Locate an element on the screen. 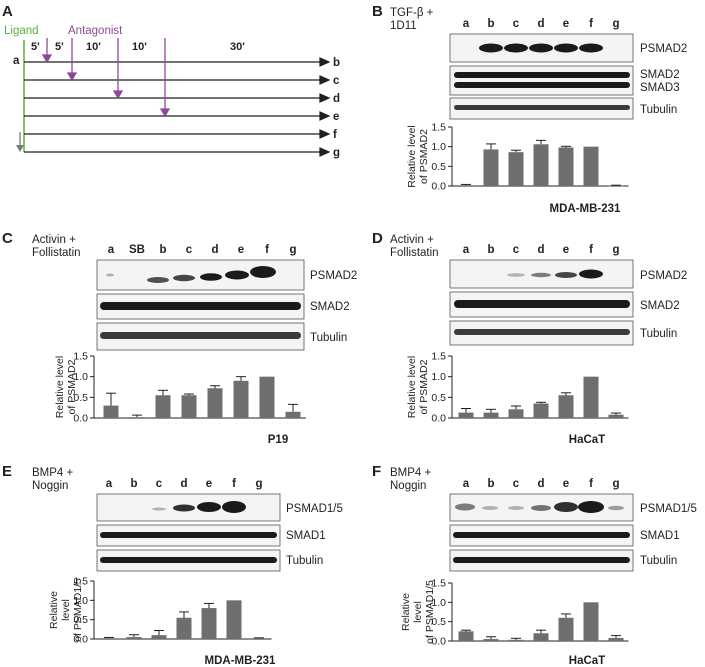 This screenshot has width=705, height=667. treatment-label: Noggin is located at coordinates (408, 486).